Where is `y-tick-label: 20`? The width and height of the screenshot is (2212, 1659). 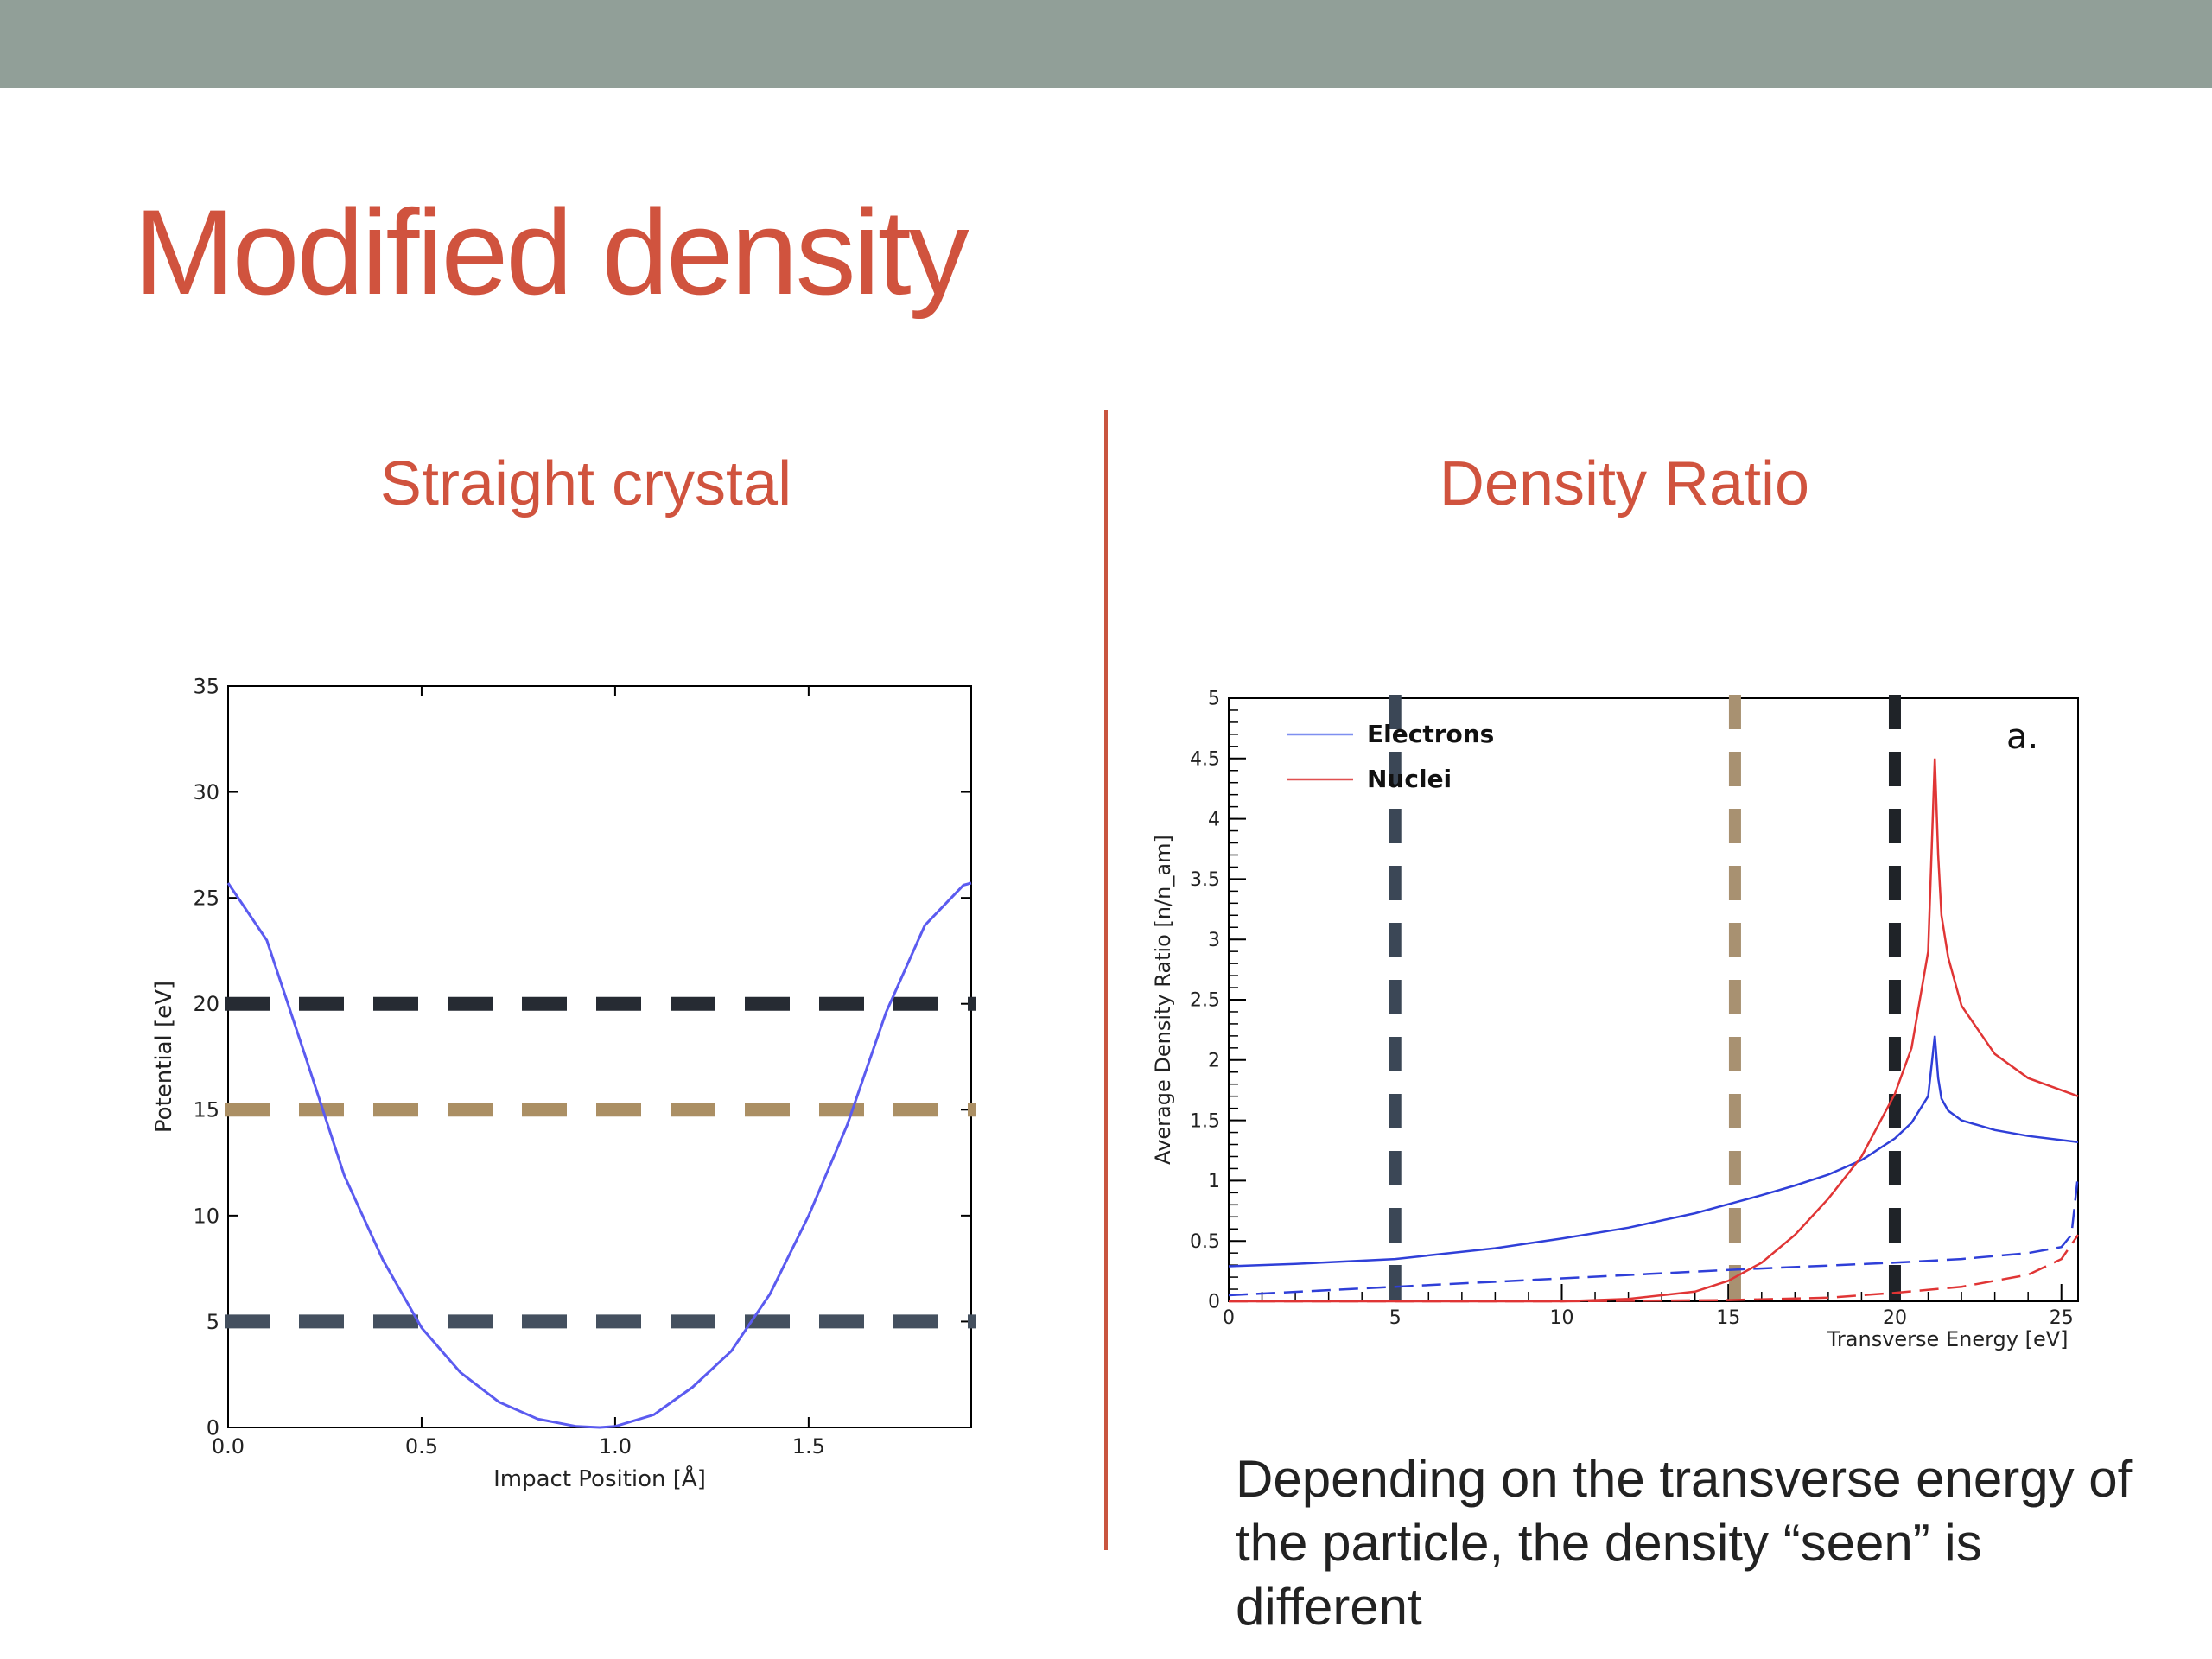 y-tick-label: 20 is located at coordinates (206, 1004).